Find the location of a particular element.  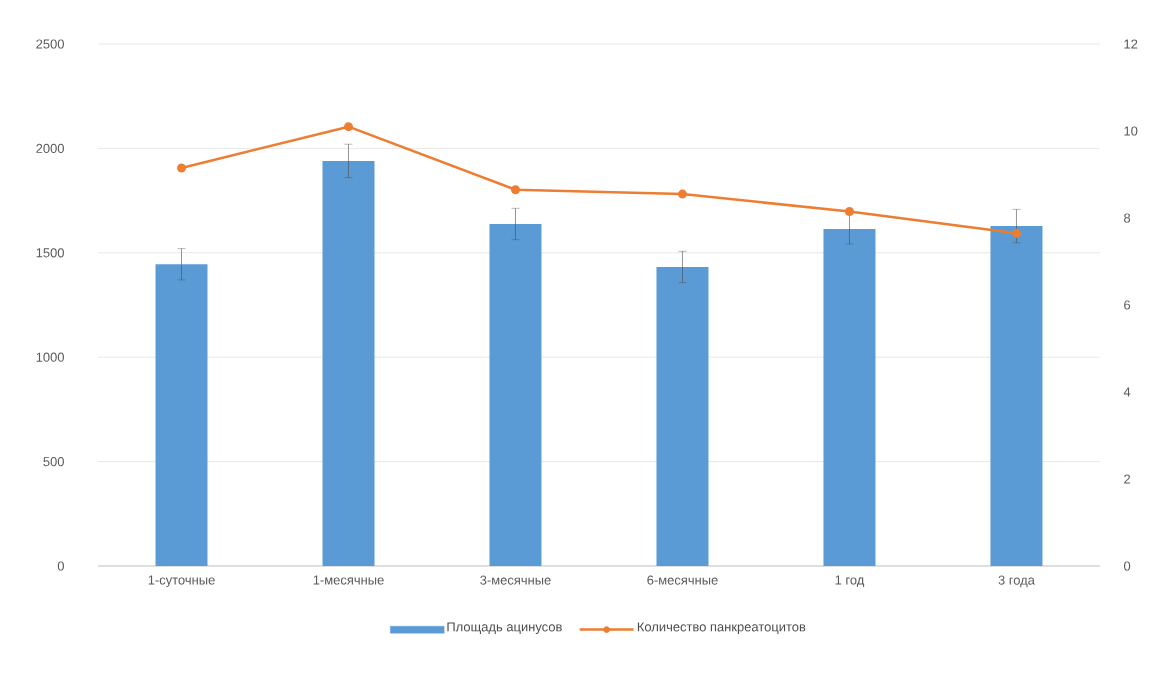

x-tick-label: 1-суточные is located at coordinates (181, 581).